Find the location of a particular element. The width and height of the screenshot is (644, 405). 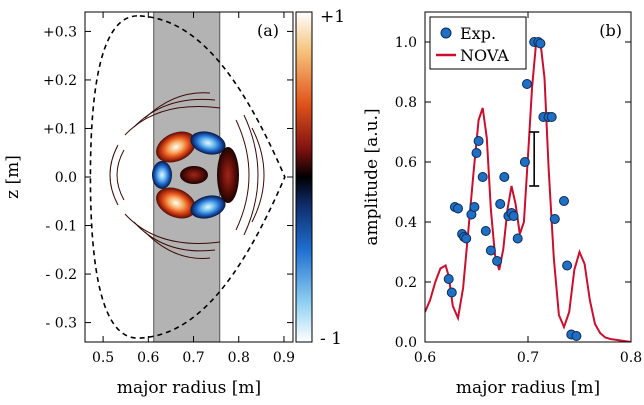

wave-arcs is located at coordinates (187, 175).